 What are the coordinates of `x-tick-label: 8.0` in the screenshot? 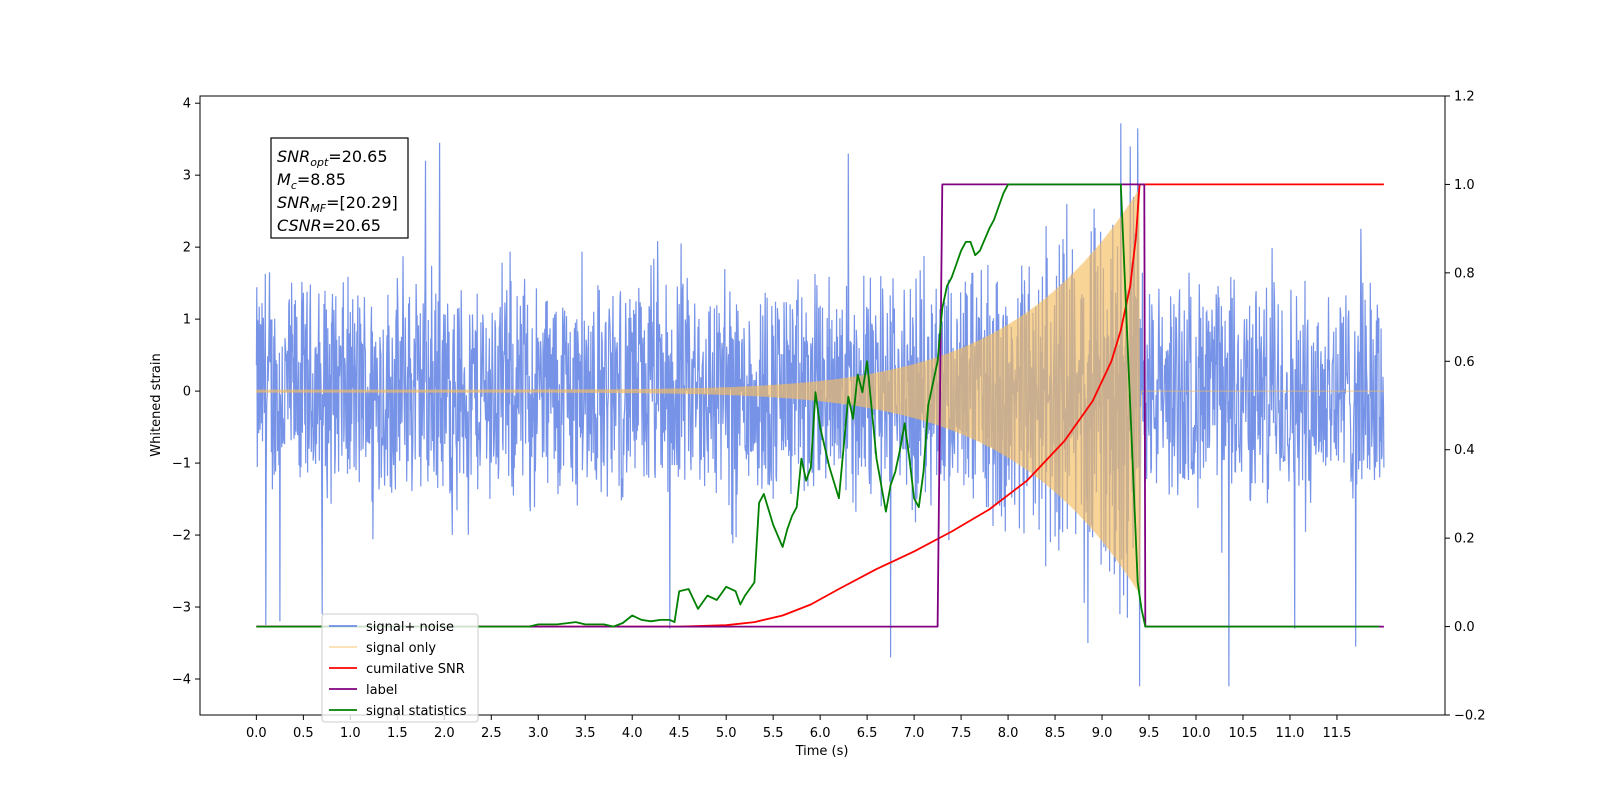 It's located at (1008, 733).